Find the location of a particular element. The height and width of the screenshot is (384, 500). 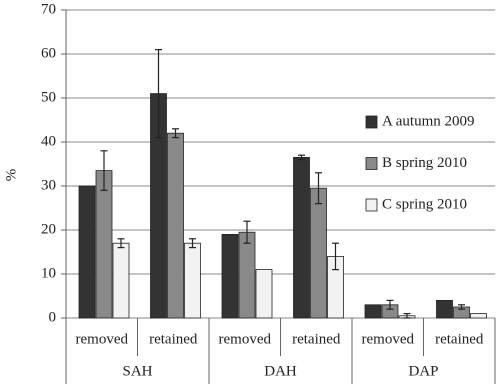

legend-label: B spring 2010 is located at coordinates (424, 163).